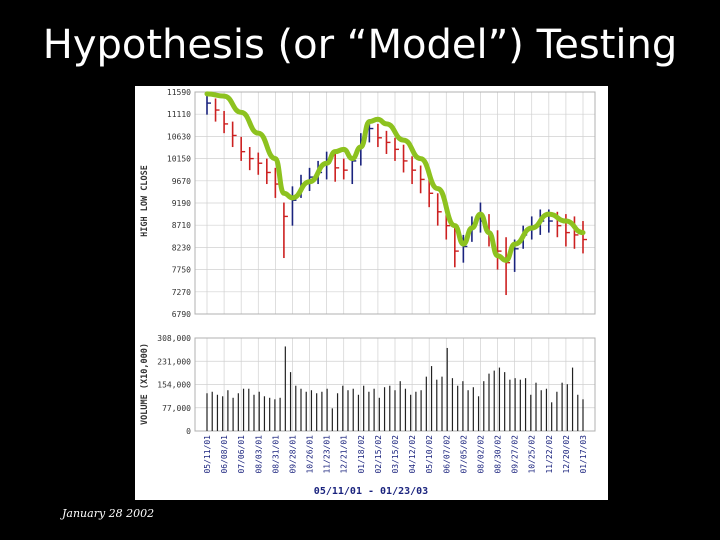 This screenshot has height=540, width=720. What do you see at coordinates (179, 136) in the screenshot?
I see `price-tick-label: 10630` at bounding box center [179, 136].